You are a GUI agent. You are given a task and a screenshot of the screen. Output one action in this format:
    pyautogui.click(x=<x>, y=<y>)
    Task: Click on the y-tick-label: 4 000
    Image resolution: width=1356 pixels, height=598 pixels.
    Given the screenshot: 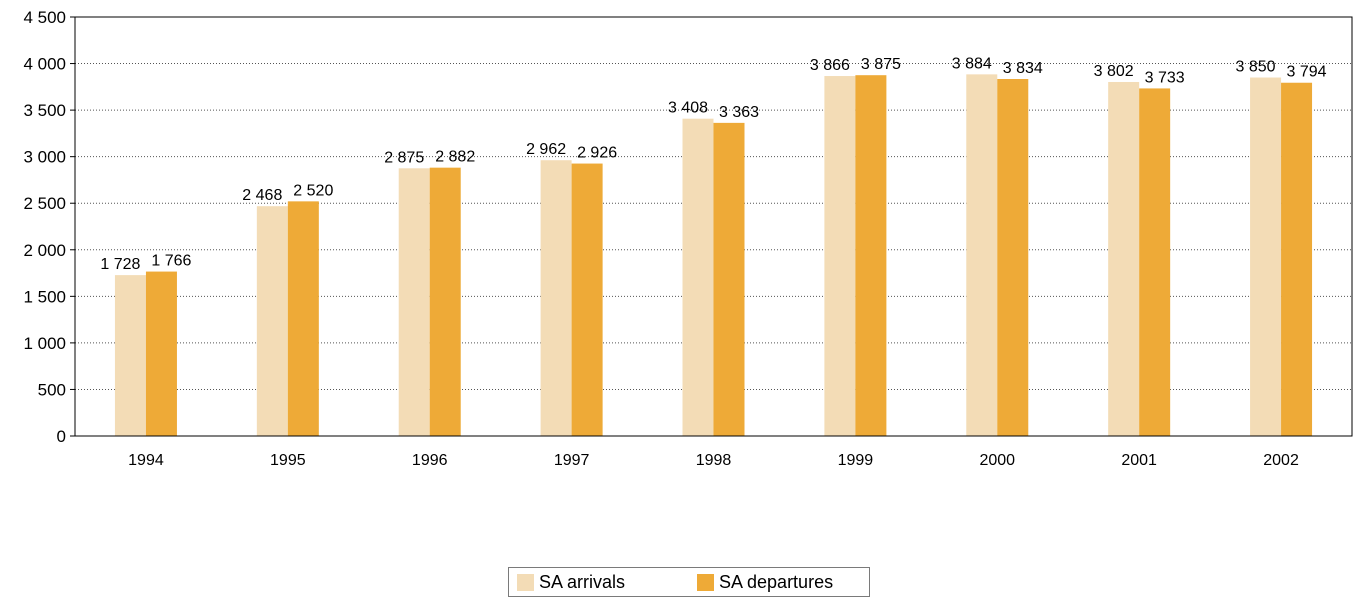 What is the action you would take?
    pyautogui.click(x=44, y=64)
    